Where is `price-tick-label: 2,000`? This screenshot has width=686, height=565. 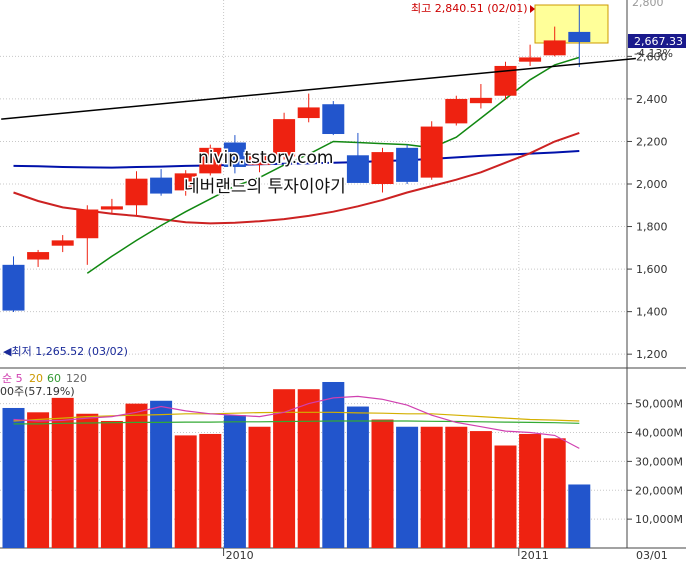 price-tick-label: 2,000 is located at coordinates (652, 184).